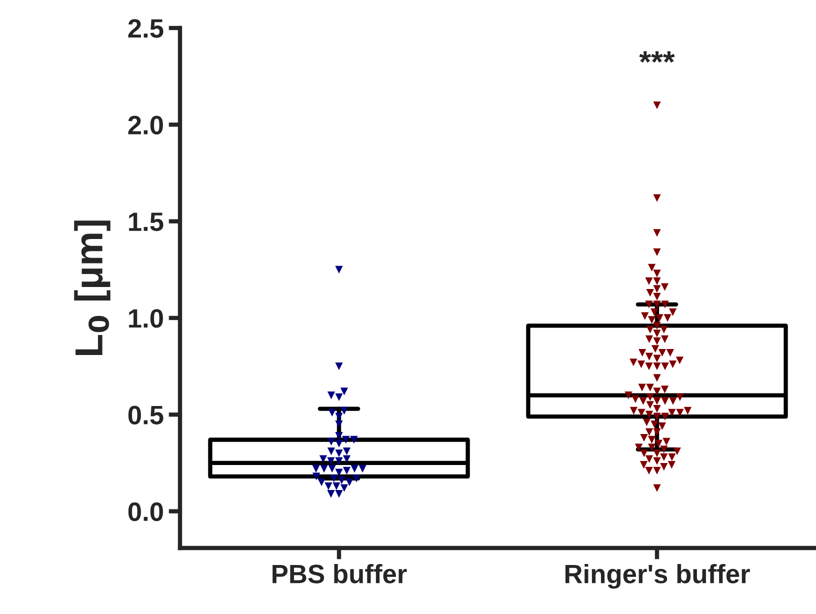 The image size is (816, 614). What do you see at coordinates (145, 125) in the screenshot?
I see `y-tick-label: 2.0` at bounding box center [145, 125].